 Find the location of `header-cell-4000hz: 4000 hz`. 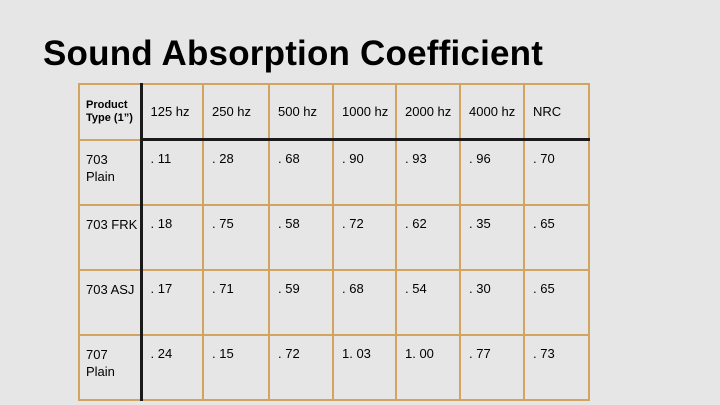

header-cell-4000hz: 4000 hz is located at coordinates (492, 112).